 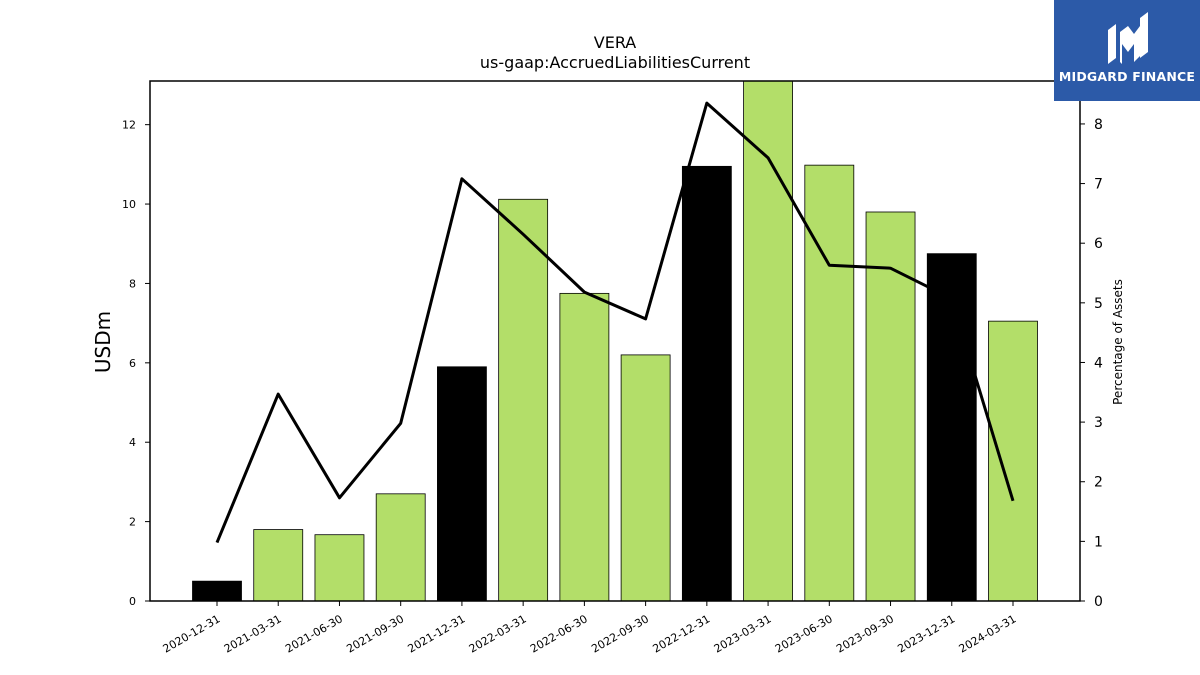 What do you see at coordinates (132, 601) in the screenshot?
I see `y-tick-label: 0` at bounding box center [132, 601].